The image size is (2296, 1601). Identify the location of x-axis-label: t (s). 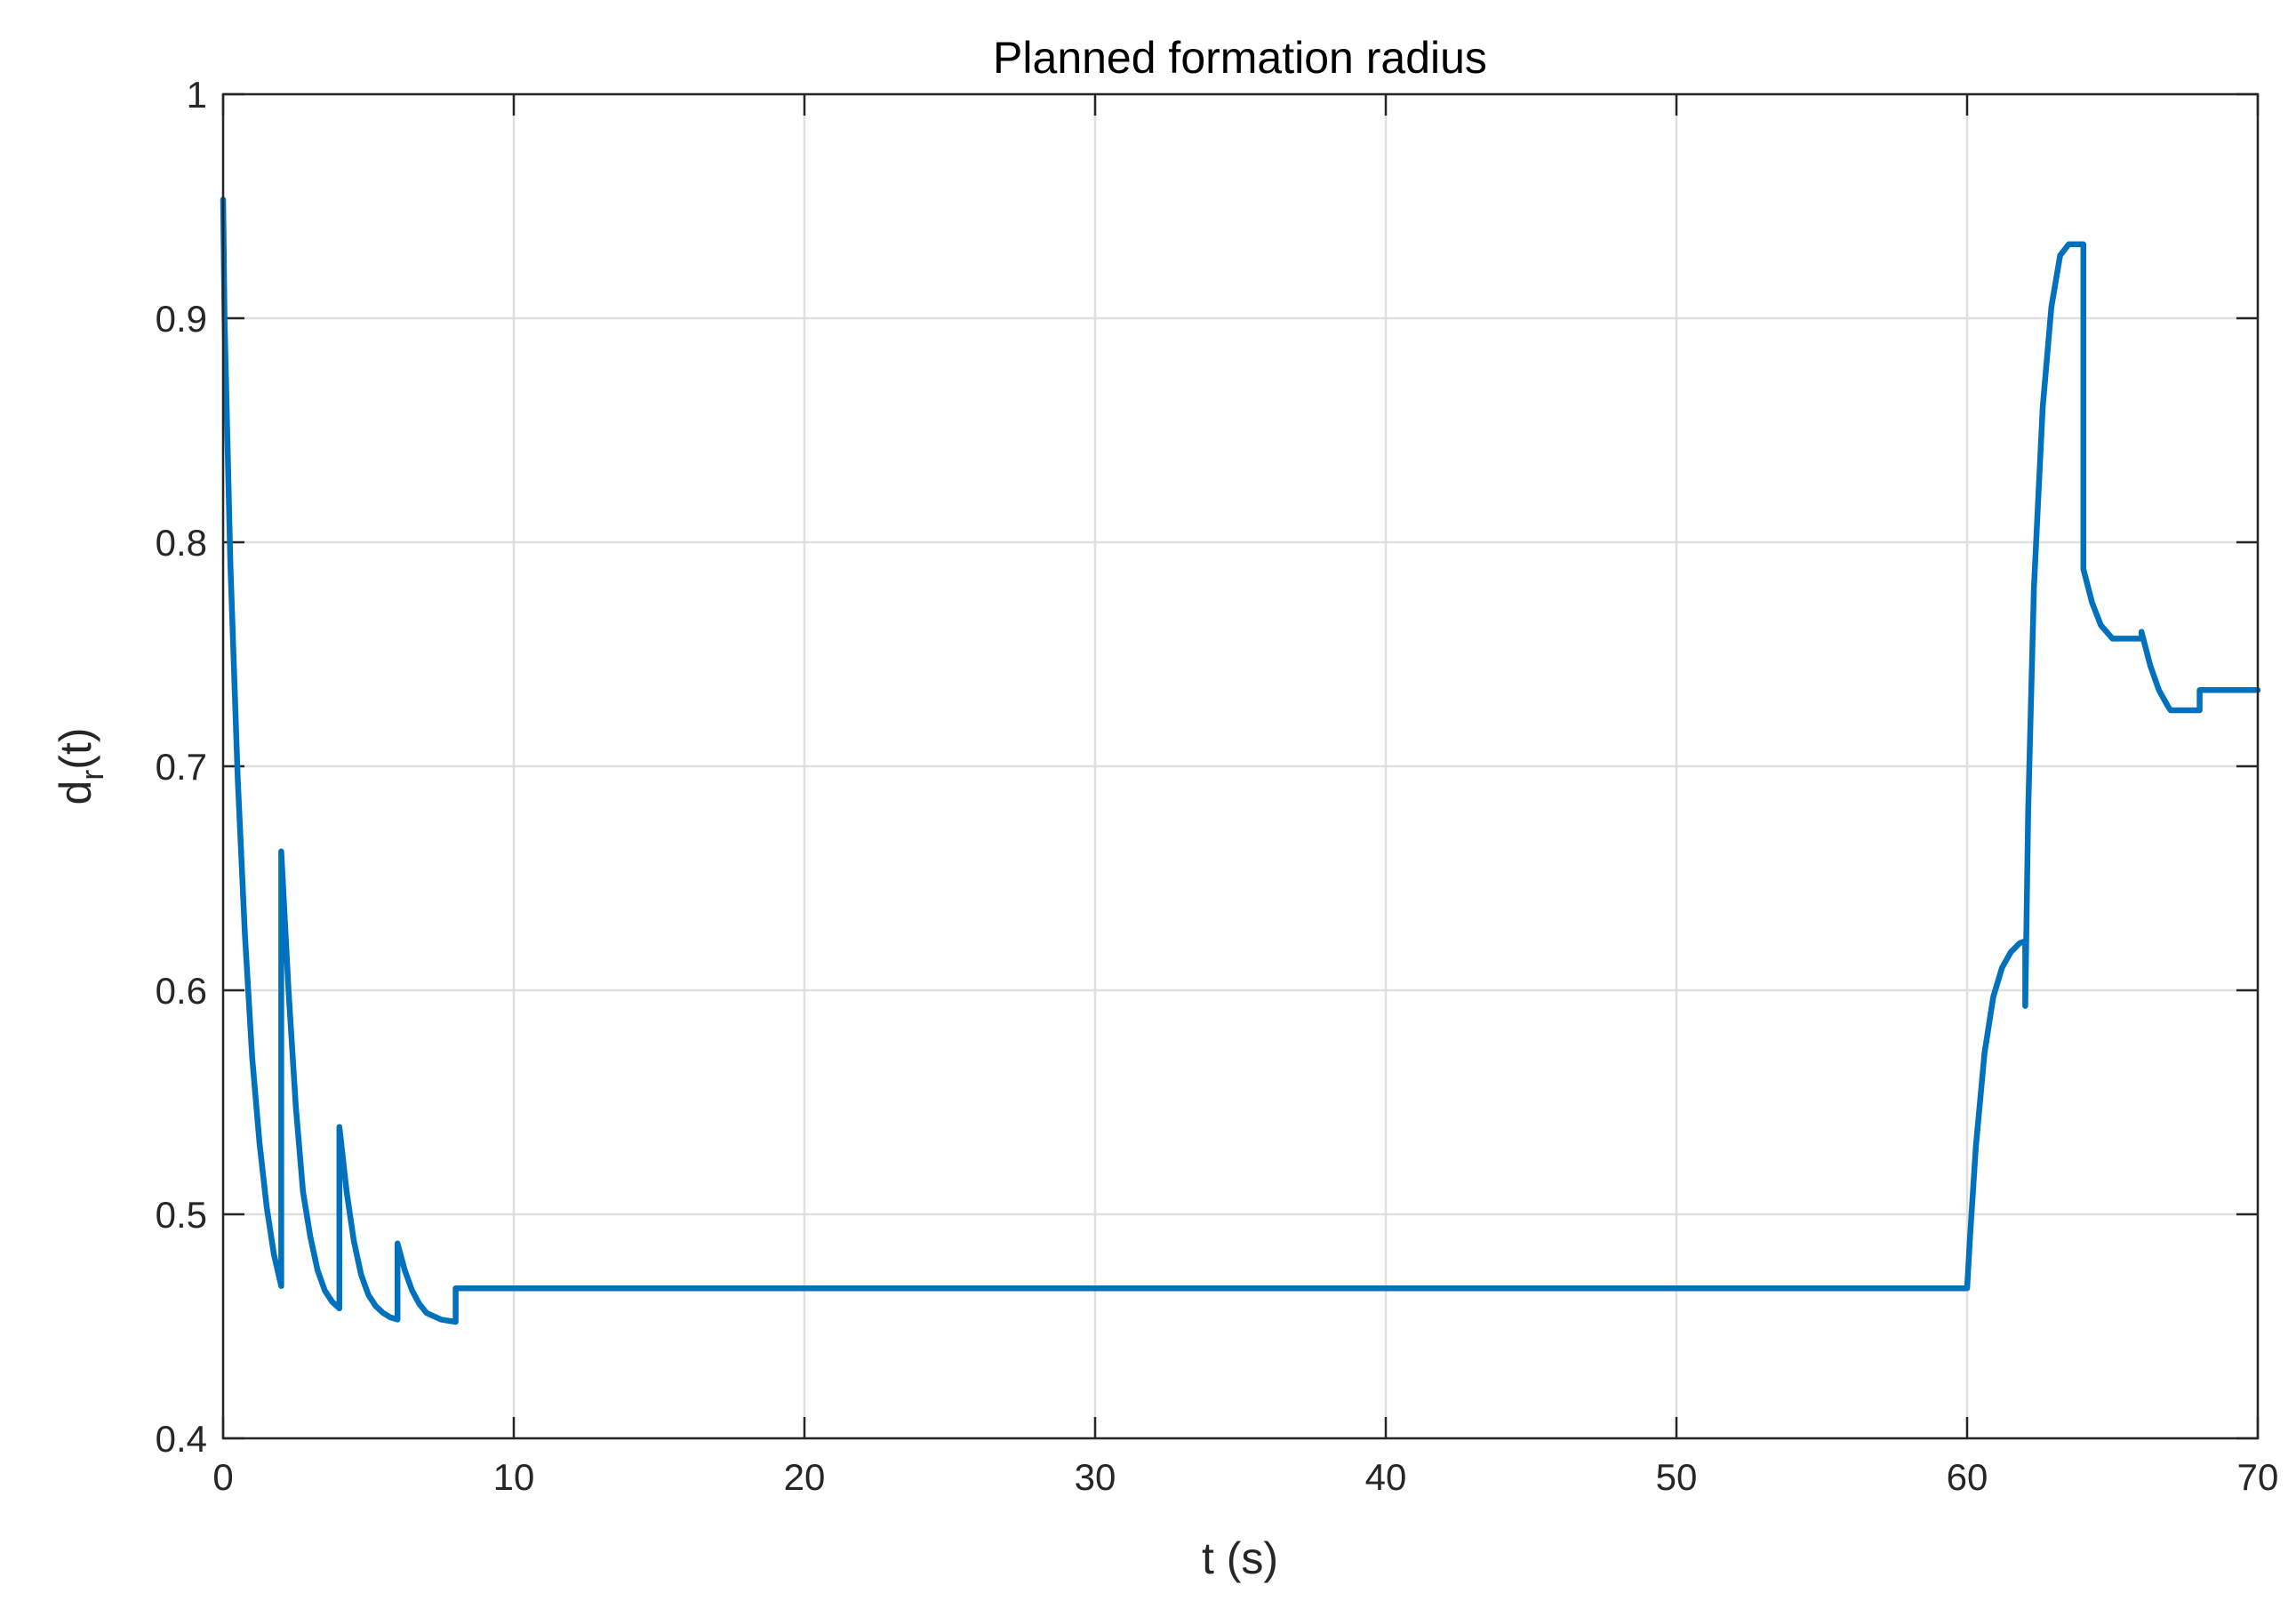
(1240, 1558).